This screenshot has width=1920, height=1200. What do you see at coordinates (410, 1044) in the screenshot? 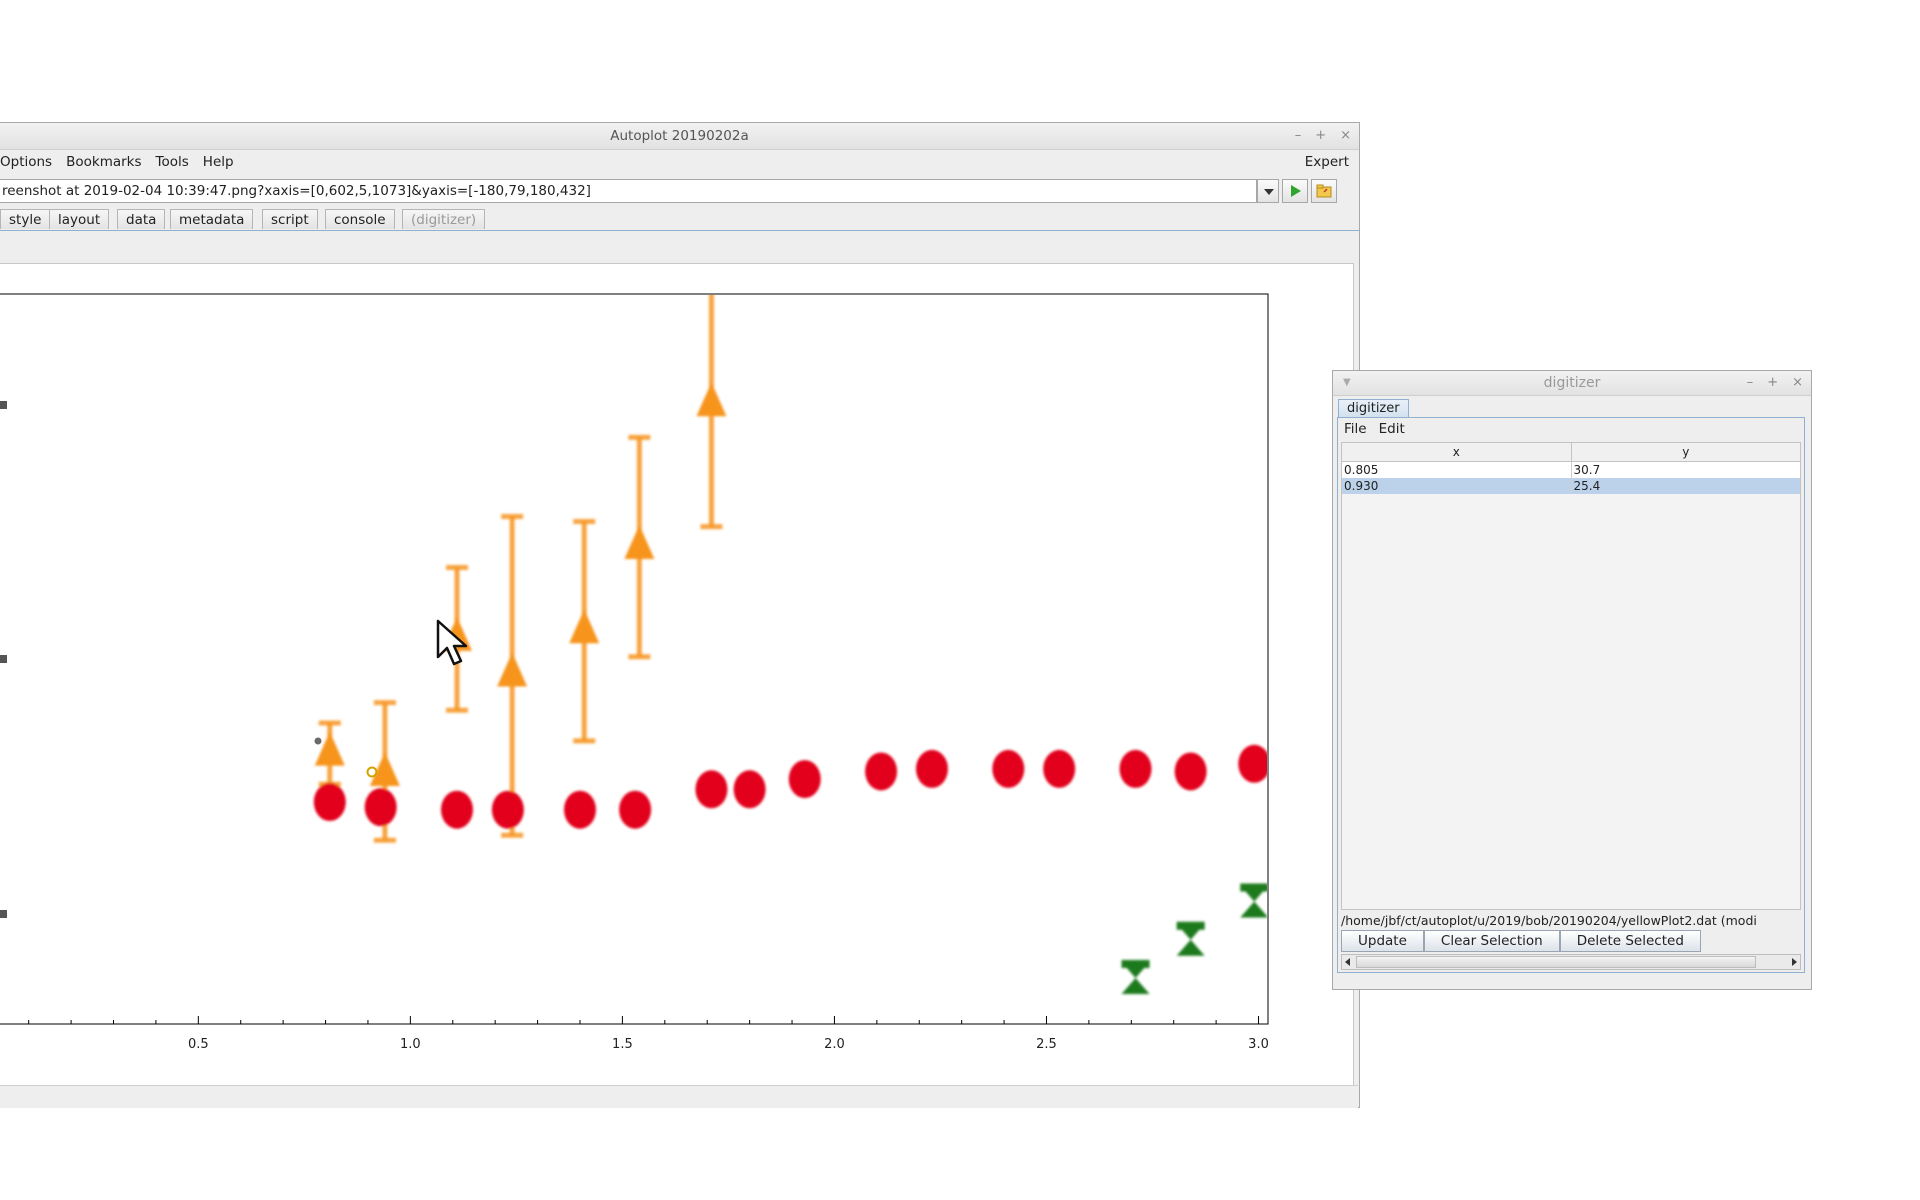
I see `x-tick-label: 1.0` at bounding box center [410, 1044].